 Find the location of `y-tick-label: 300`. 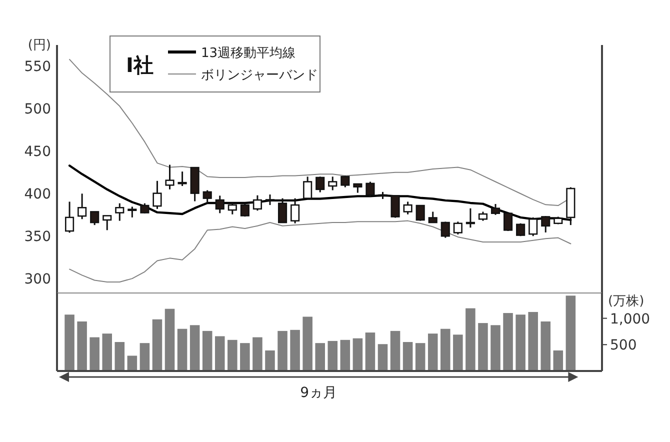

y-tick-label: 300 is located at coordinates (37, 280).